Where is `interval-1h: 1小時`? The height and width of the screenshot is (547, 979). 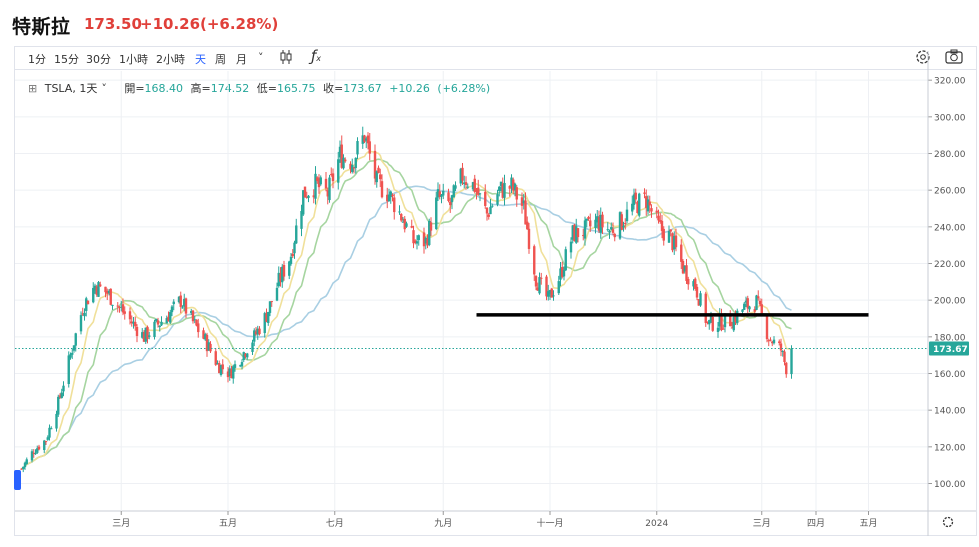 interval-1h: 1小時 is located at coordinates (133, 59).